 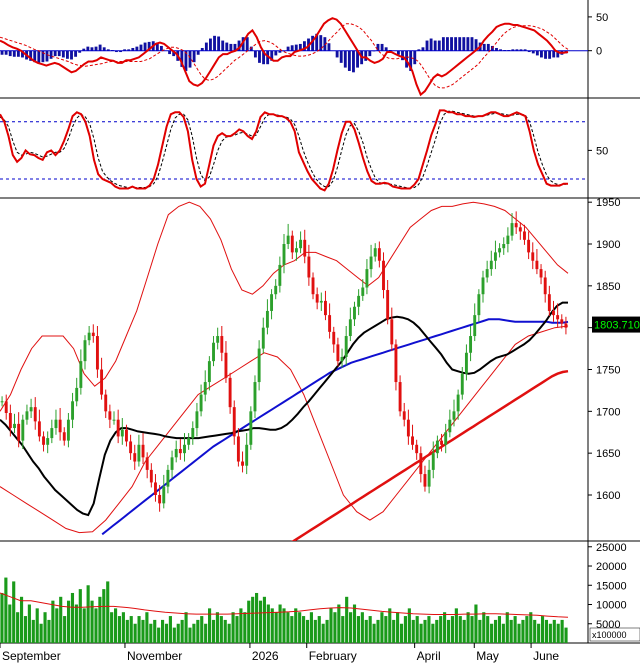 What do you see at coordinates (487, 656) in the screenshot?
I see `x-tick-label: May` at bounding box center [487, 656].